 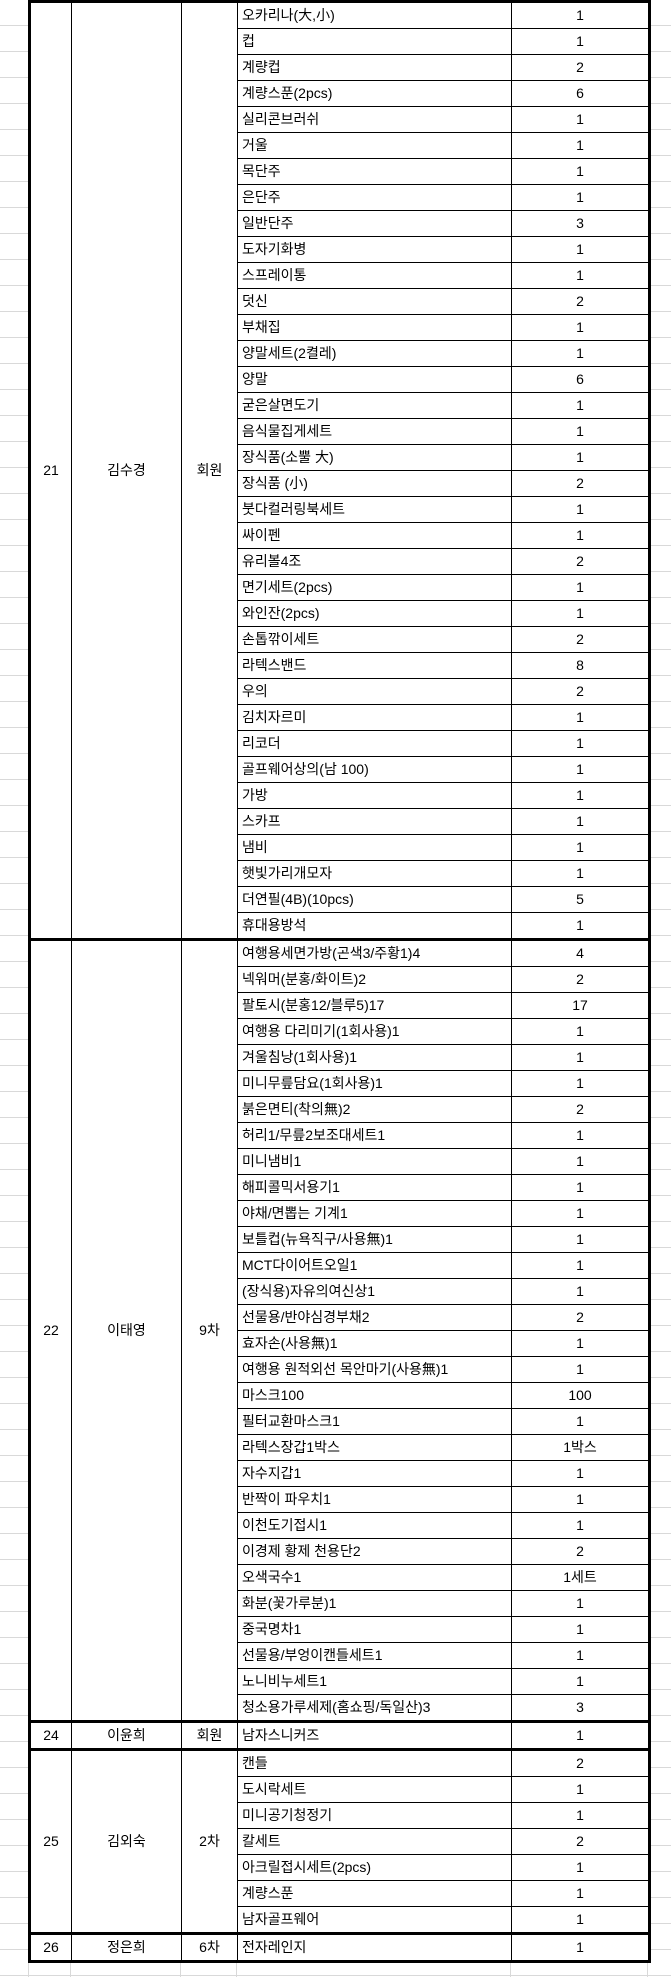 What do you see at coordinates (374, 1841) in the screenshot?
I see `item-name-cell: 칼세트` at bounding box center [374, 1841].